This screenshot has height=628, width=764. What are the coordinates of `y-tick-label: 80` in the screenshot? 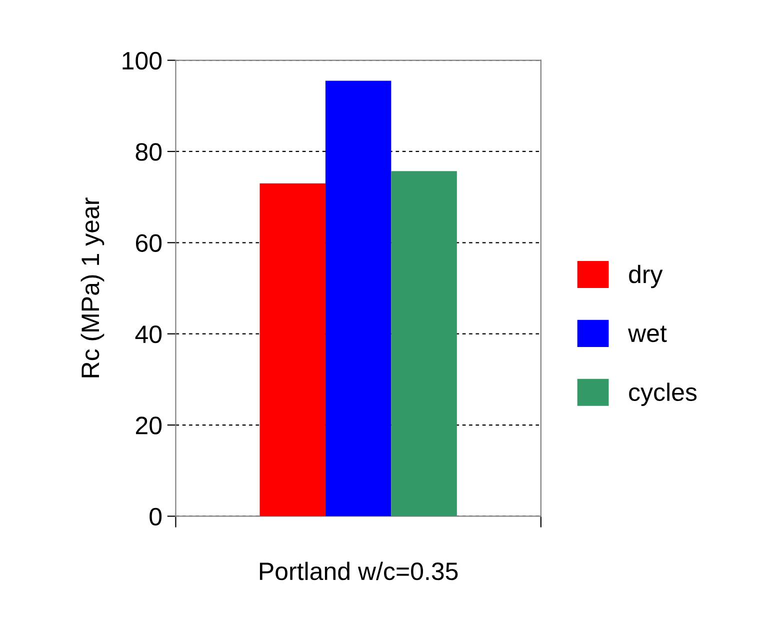 It's located at (149, 152).